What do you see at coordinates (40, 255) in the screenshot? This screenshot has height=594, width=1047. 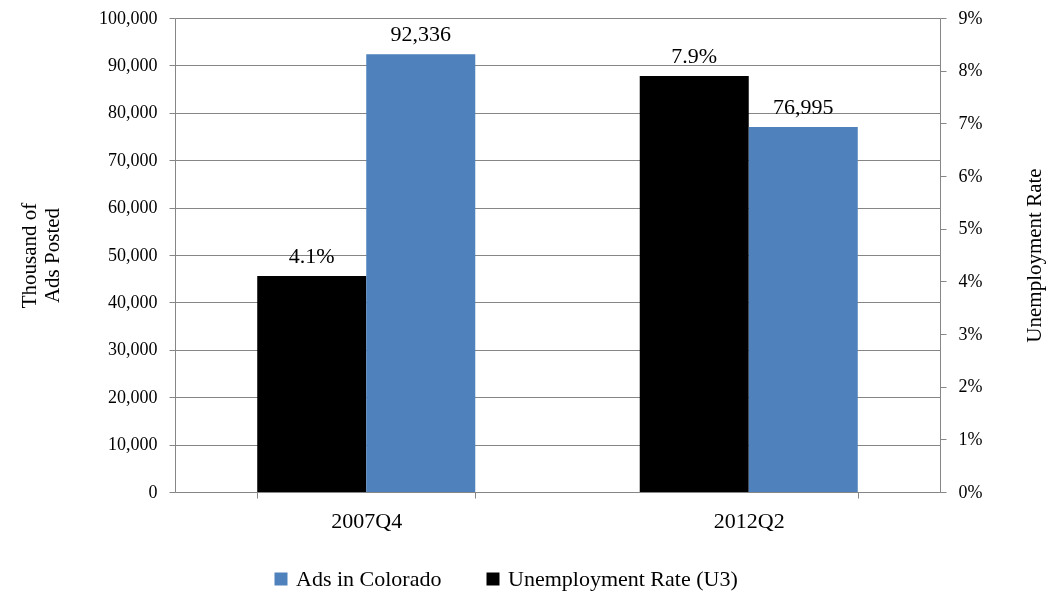 I see `y-axis-title: Thousand of Ads Posted` at bounding box center [40, 255].